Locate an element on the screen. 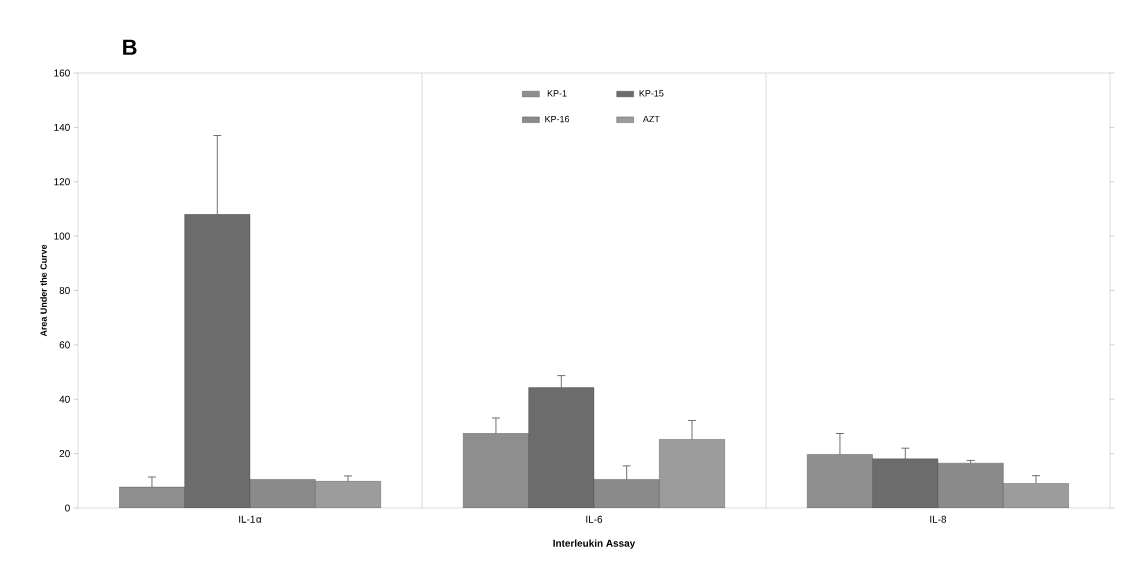 The image size is (1123, 561). y-tick-label: 120 is located at coordinates (62, 182).